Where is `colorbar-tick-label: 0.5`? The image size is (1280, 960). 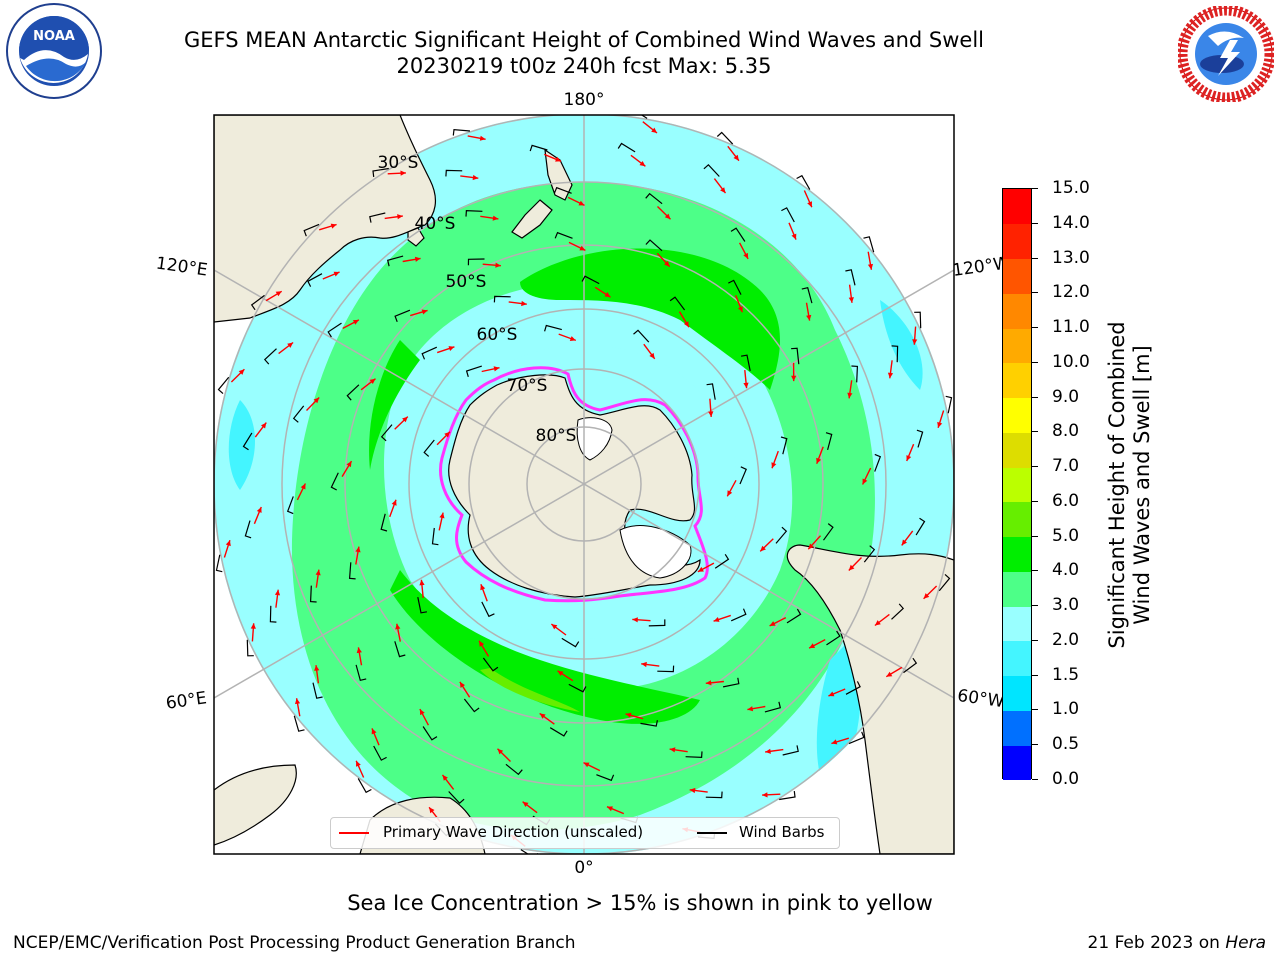
colorbar-tick-label: 0.5 is located at coordinates (1066, 744).